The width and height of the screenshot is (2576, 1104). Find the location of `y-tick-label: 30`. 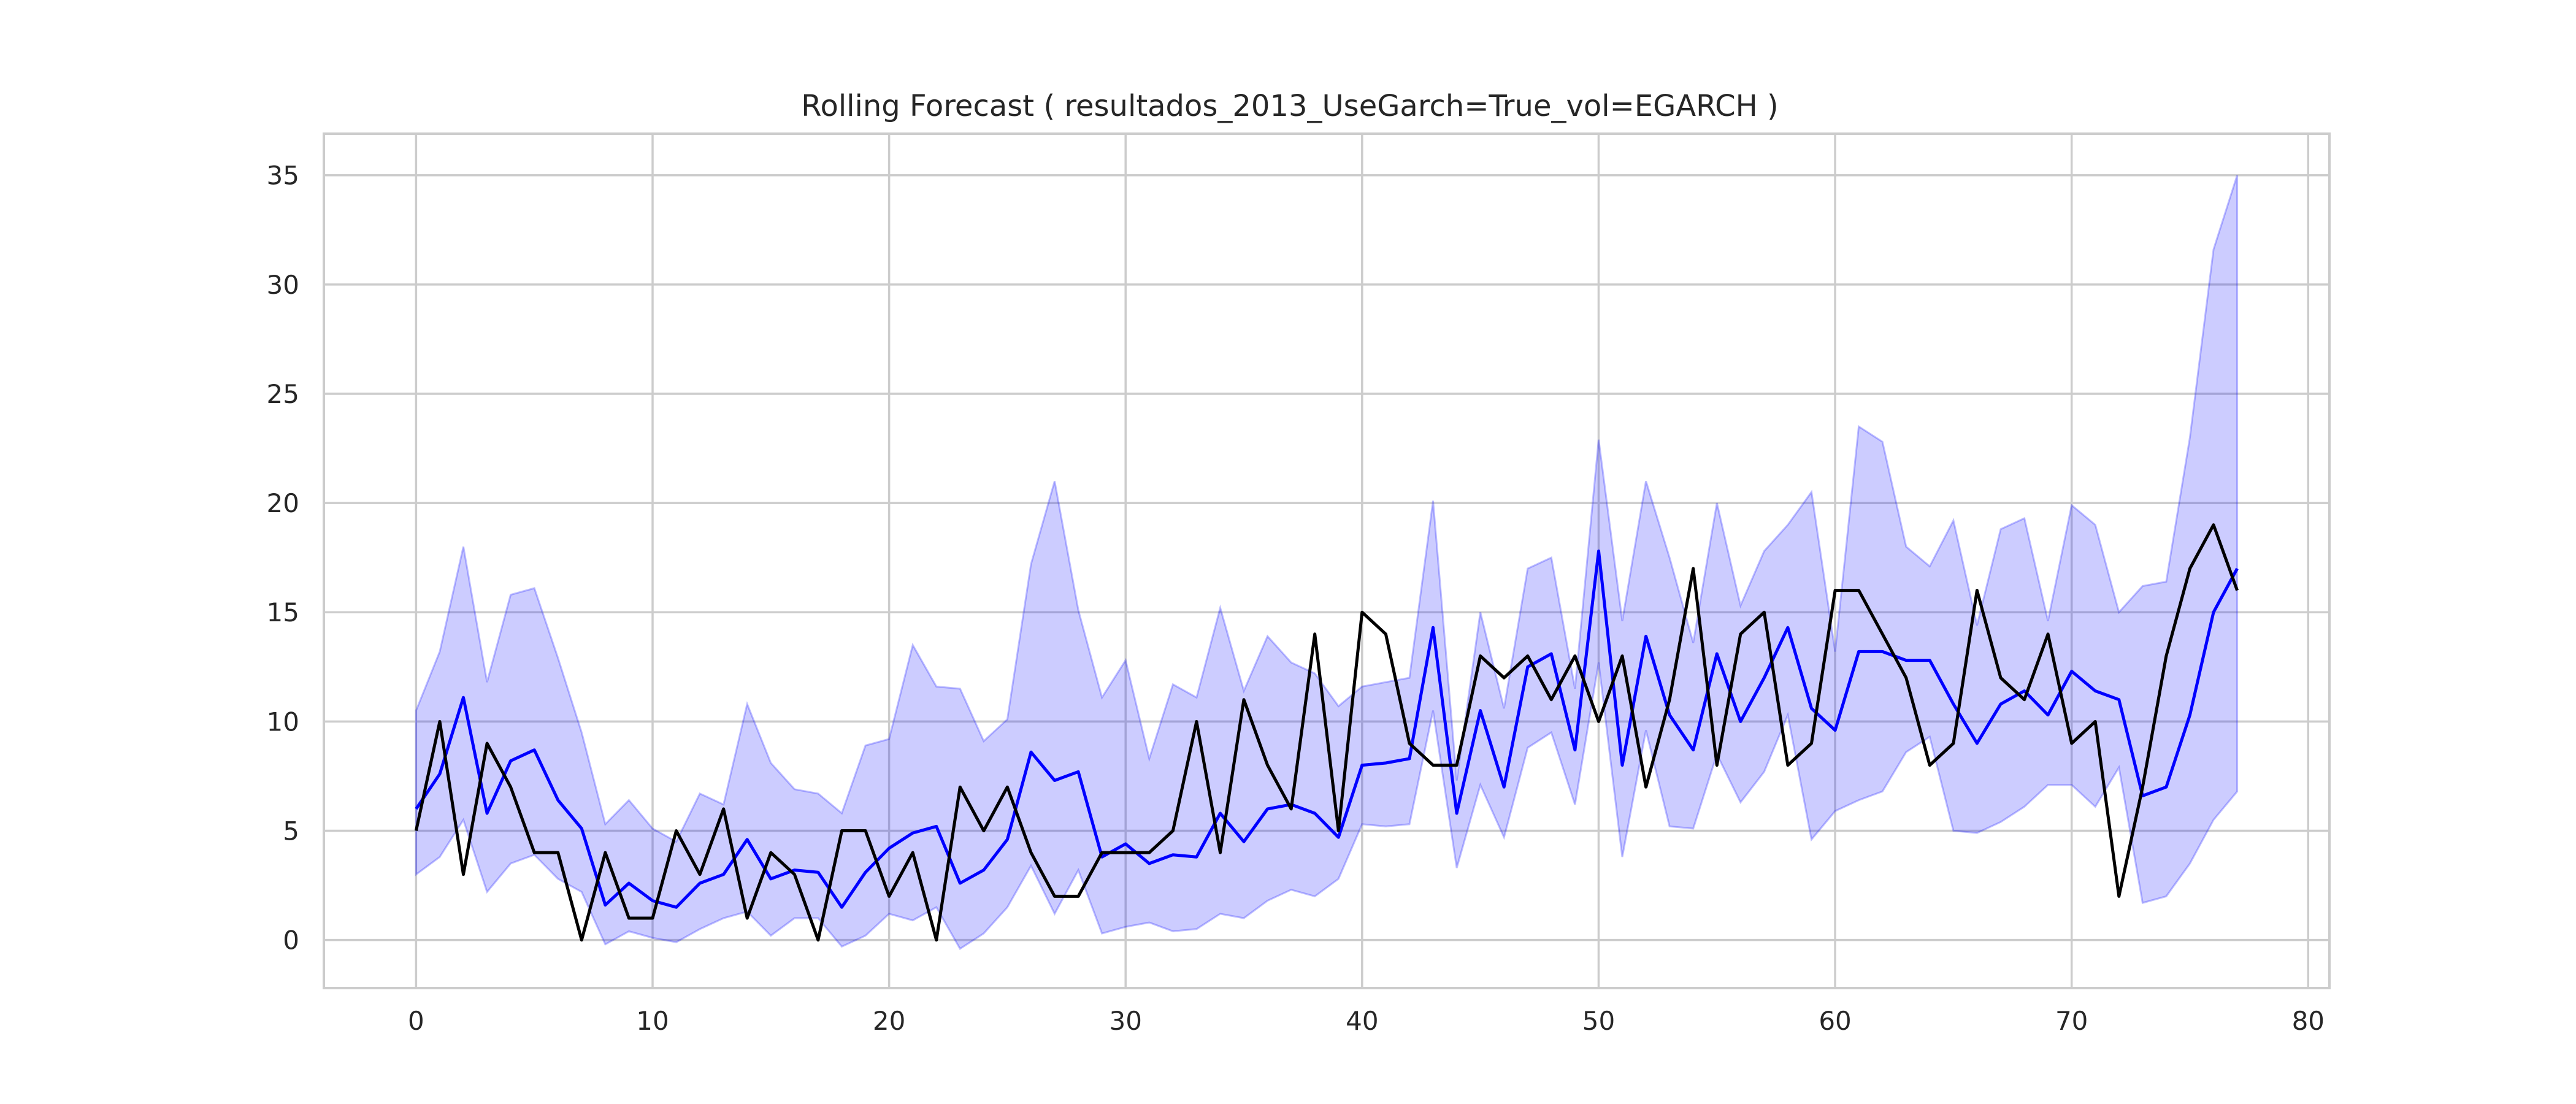

y-tick-label: 30 is located at coordinates (283, 285).